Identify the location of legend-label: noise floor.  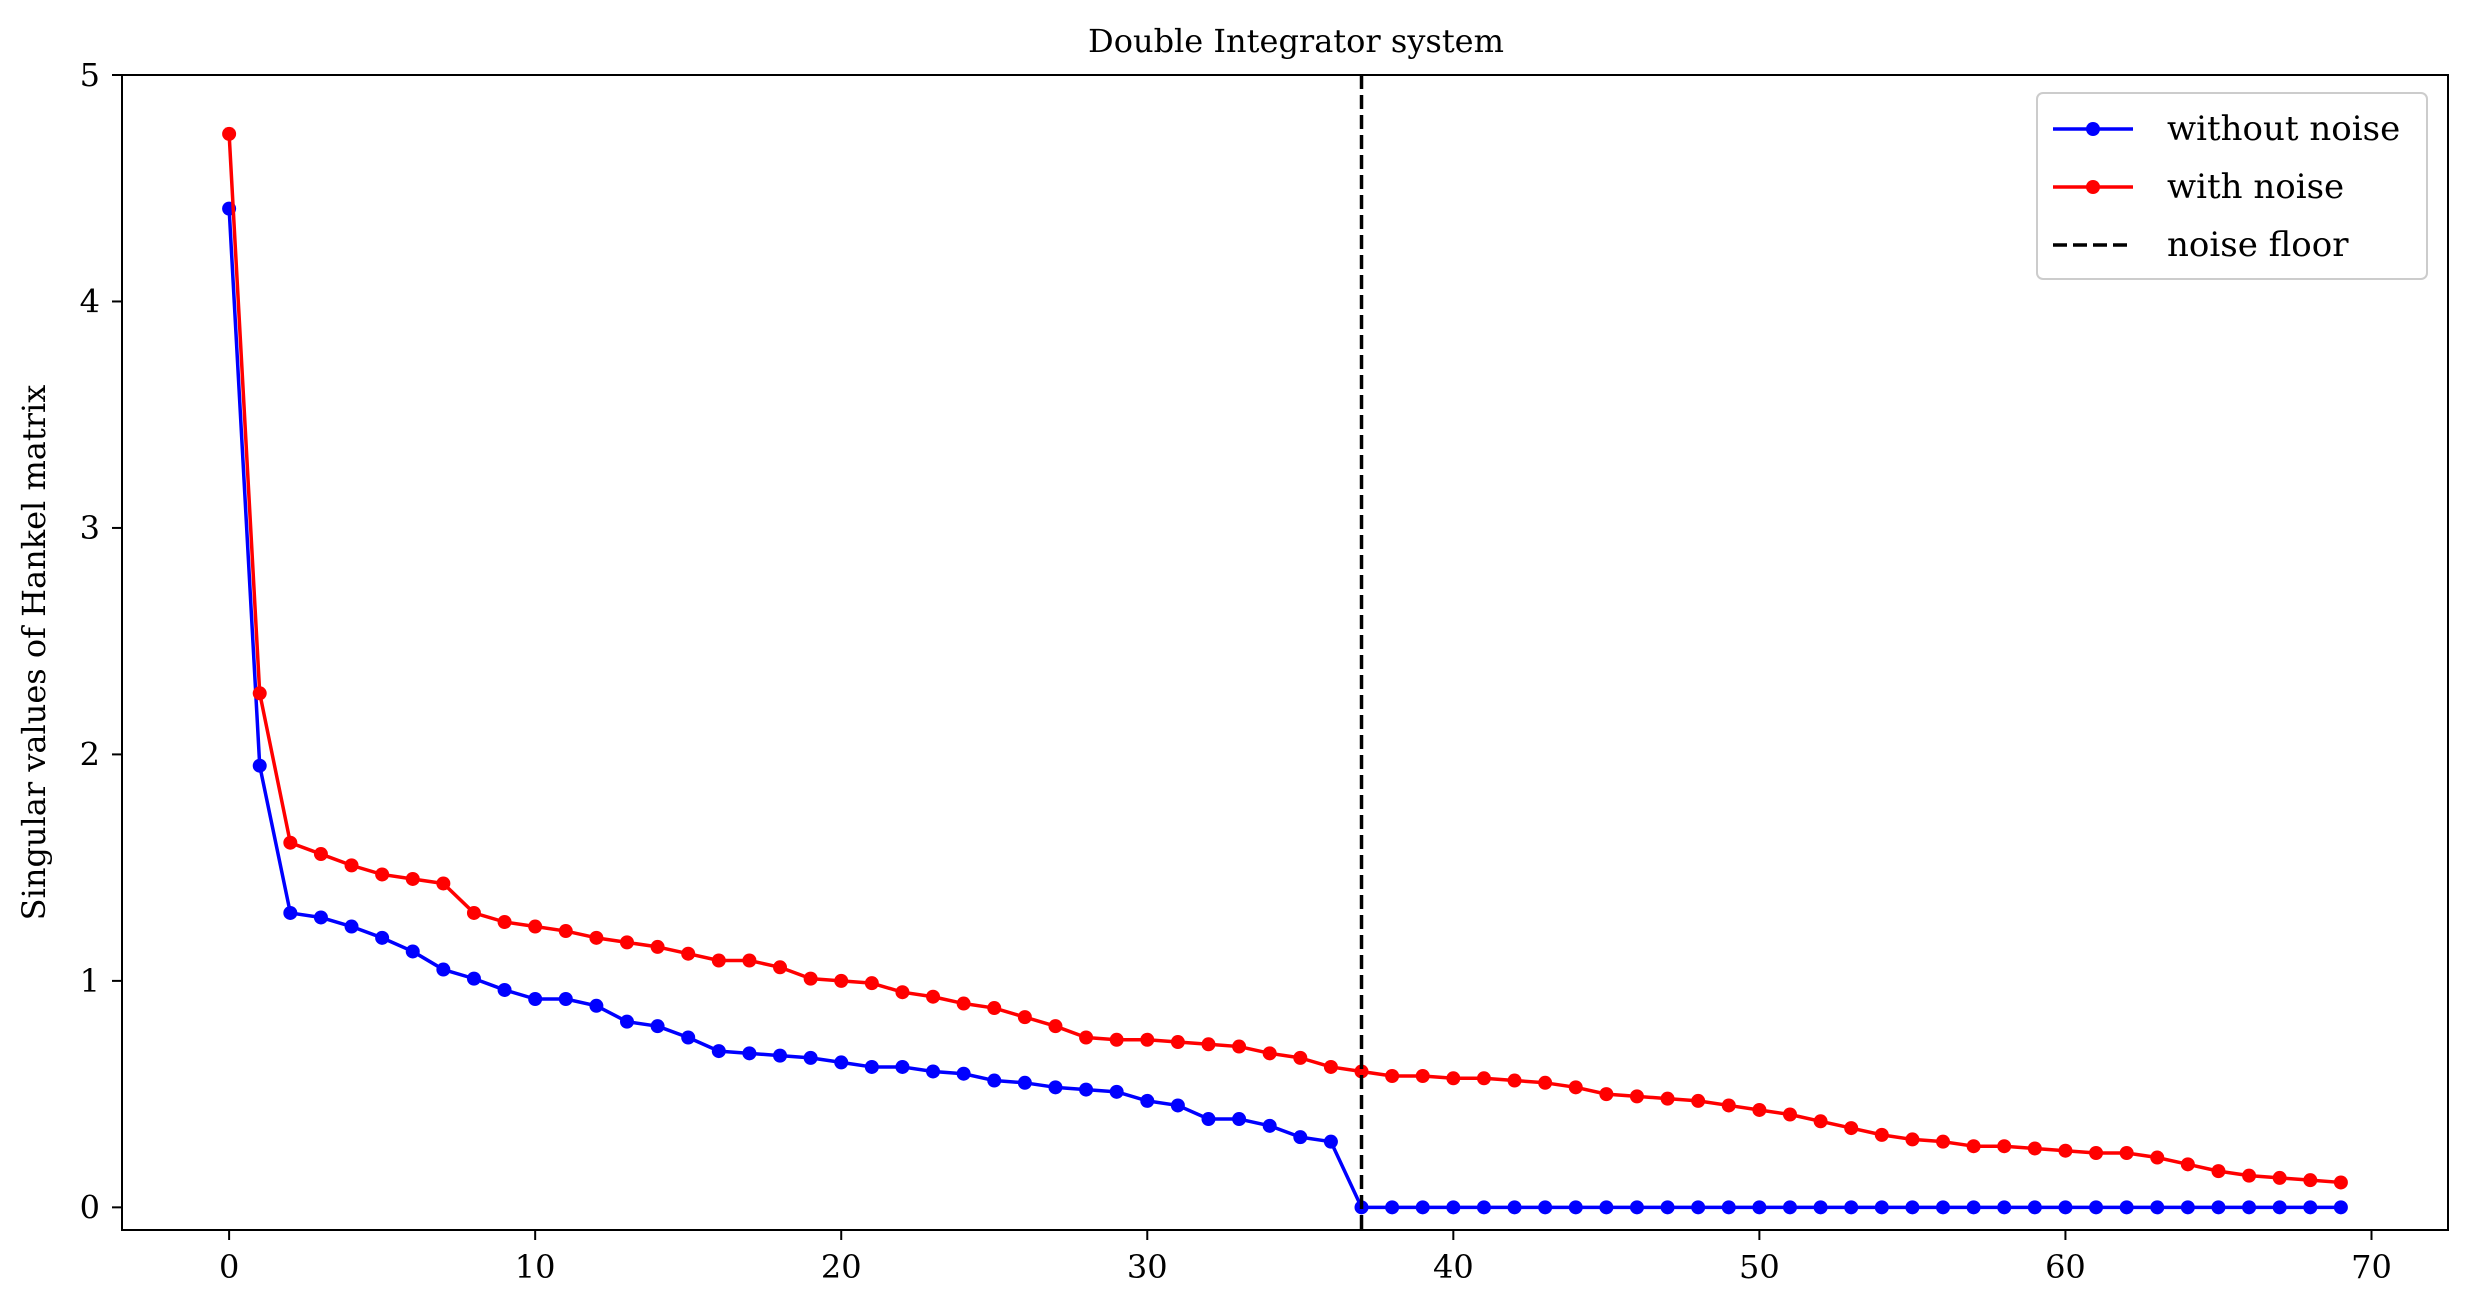
(2258, 245).